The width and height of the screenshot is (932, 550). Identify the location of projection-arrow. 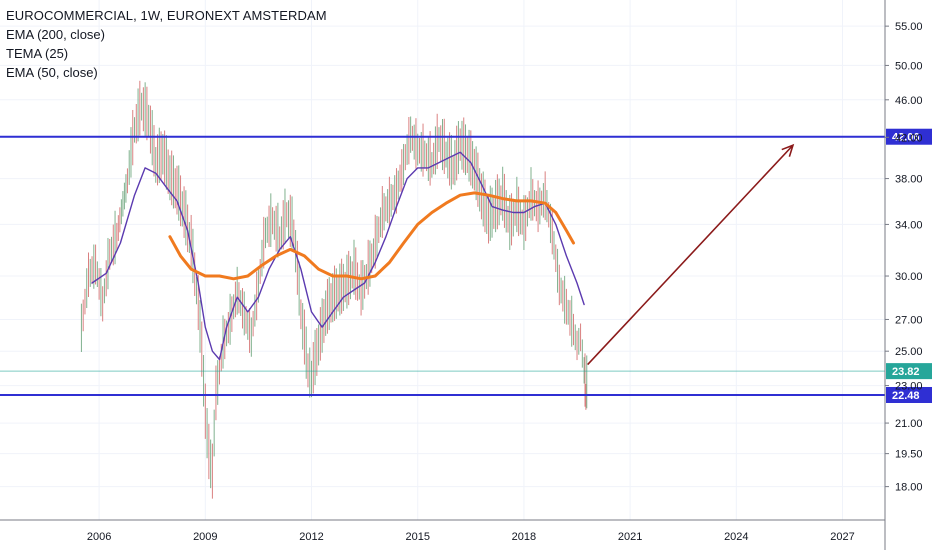
(691, 254).